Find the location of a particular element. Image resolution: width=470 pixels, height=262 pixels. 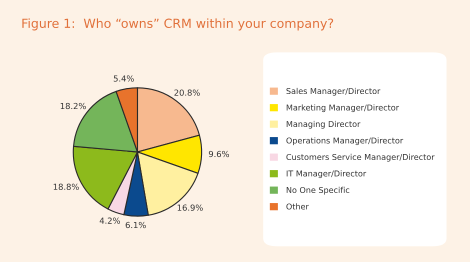

legend-label: Customers Service Manager/Director is located at coordinates (360, 158).